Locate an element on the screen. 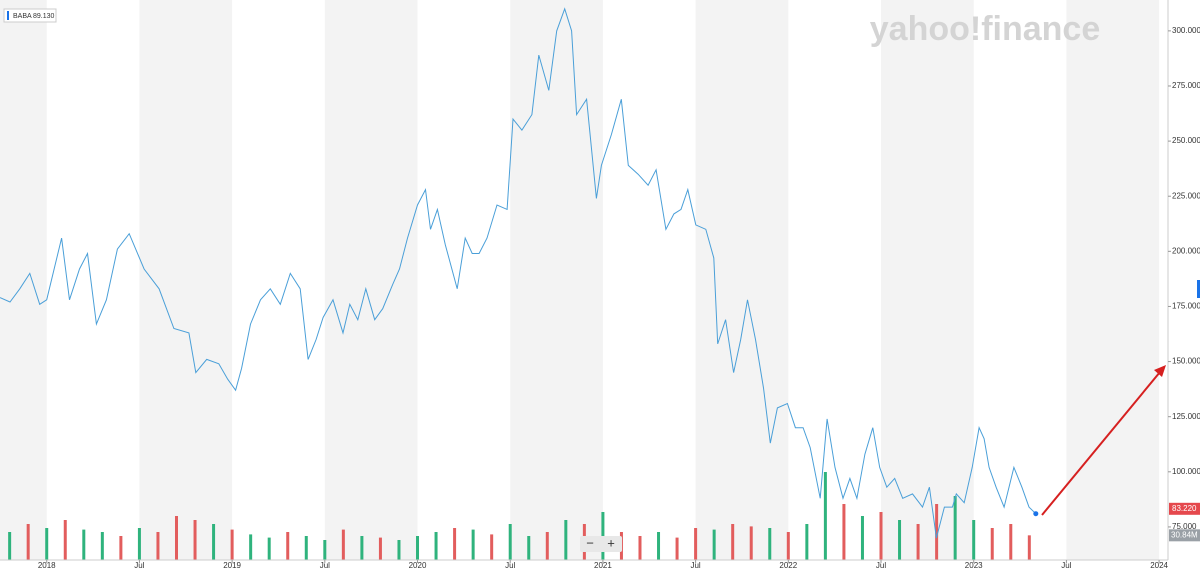 The image size is (1200, 571). last-point is located at coordinates (1036, 514).